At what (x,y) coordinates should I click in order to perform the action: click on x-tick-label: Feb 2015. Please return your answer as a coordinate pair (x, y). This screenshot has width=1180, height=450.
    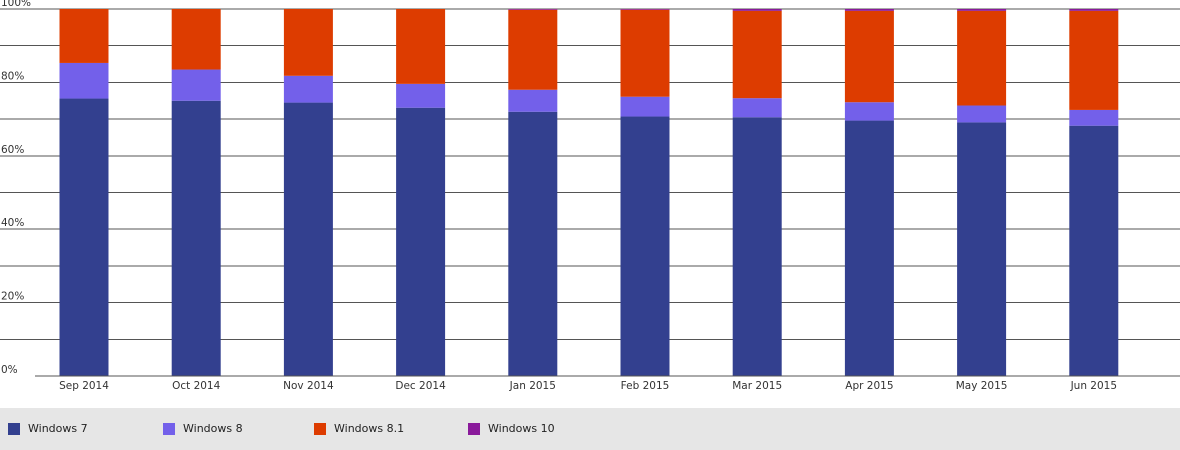
    Looking at the image, I should click on (645, 386).